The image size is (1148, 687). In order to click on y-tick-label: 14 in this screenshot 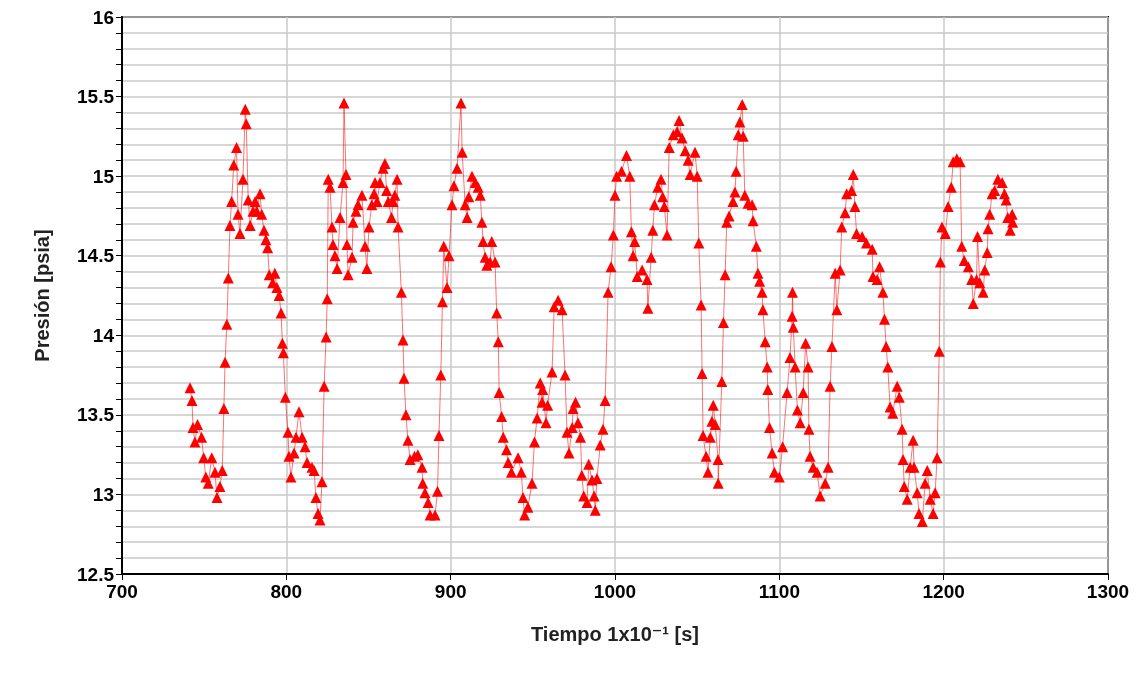, I will do `click(103, 335)`.